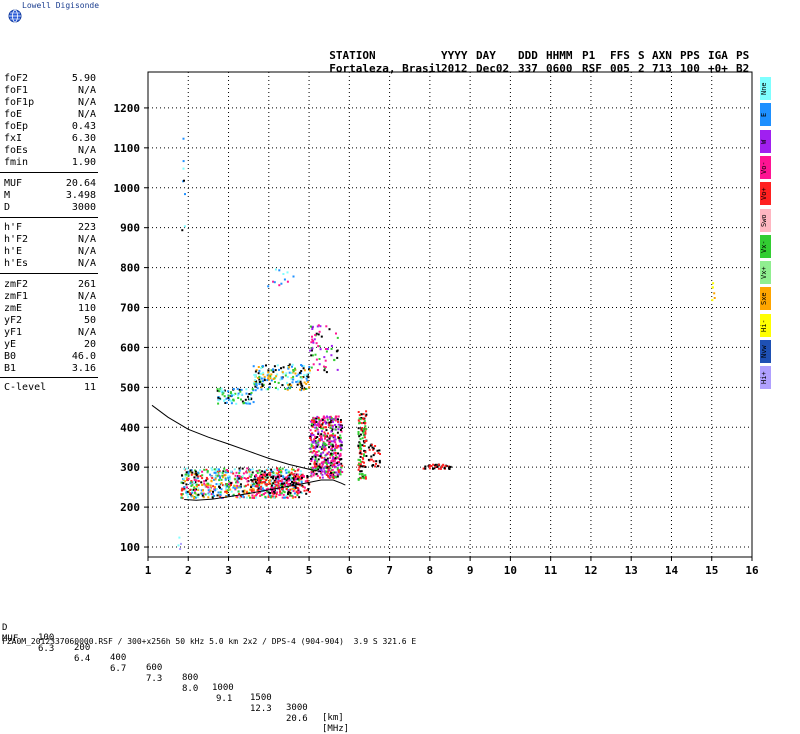 This screenshot has height=734, width=800. I want to click on legend-item: Vo+, so click(765, 194).